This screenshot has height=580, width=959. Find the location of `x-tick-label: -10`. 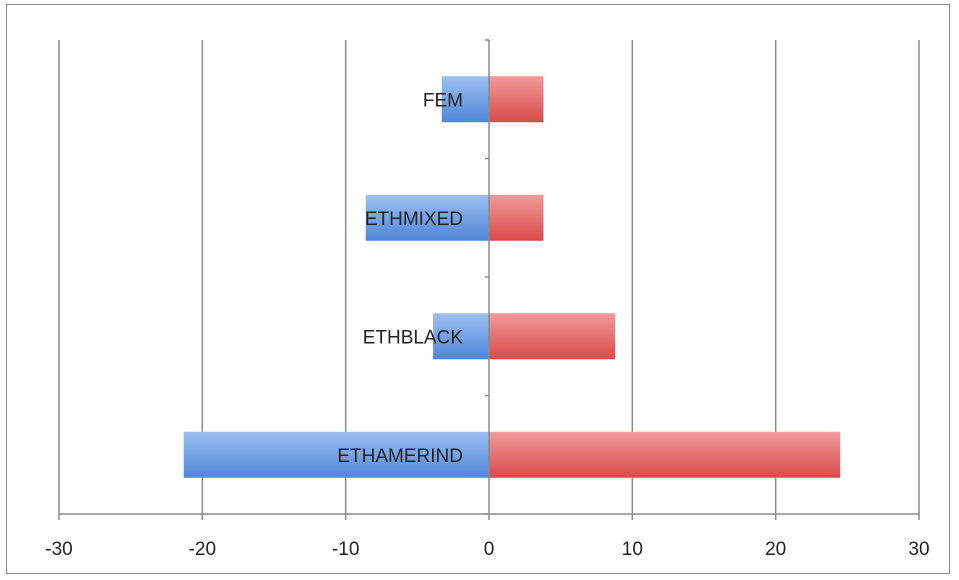

x-tick-label: -10 is located at coordinates (345, 549).